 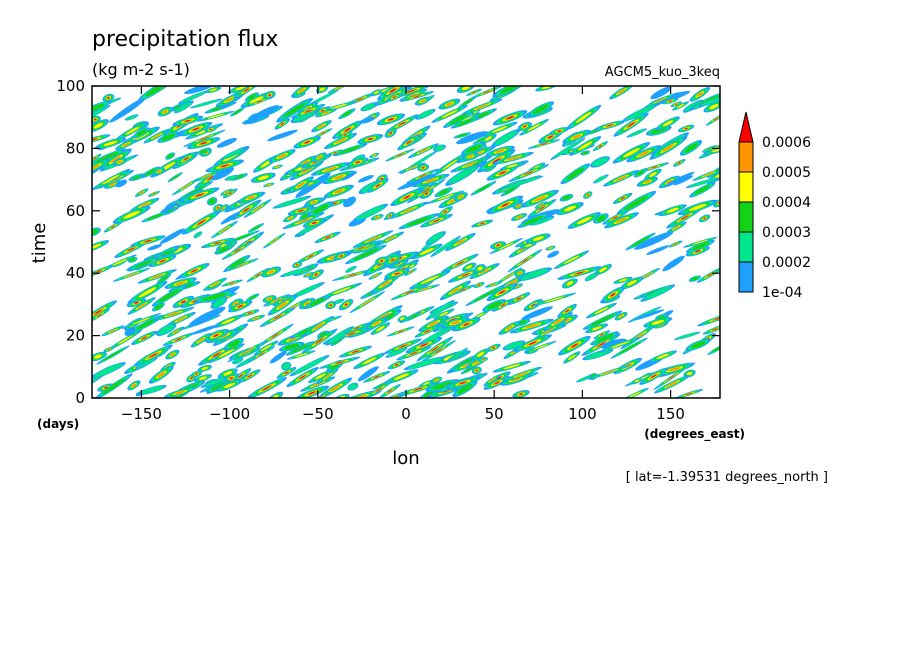 I want to click on y-tick-label: 40, so click(x=75, y=273).